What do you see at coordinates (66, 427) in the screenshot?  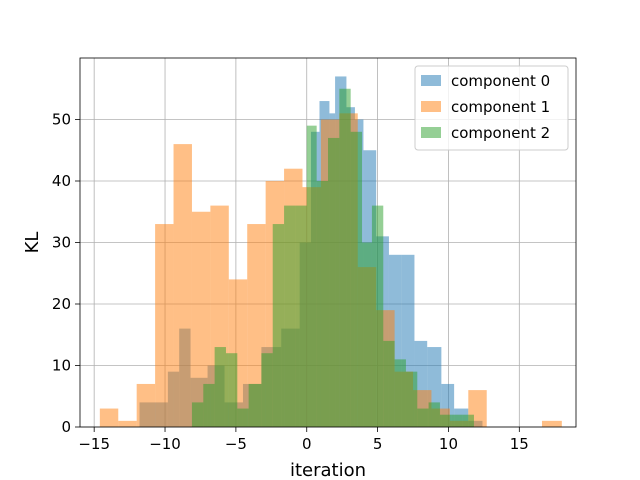 I see `y-tick-label: 0` at bounding box center [66, 427].